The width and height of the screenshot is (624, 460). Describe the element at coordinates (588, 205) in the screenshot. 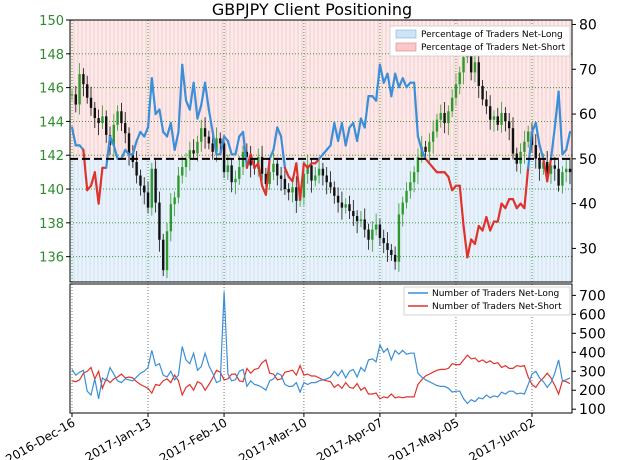

I see `right-tick-label: 40` at that location.